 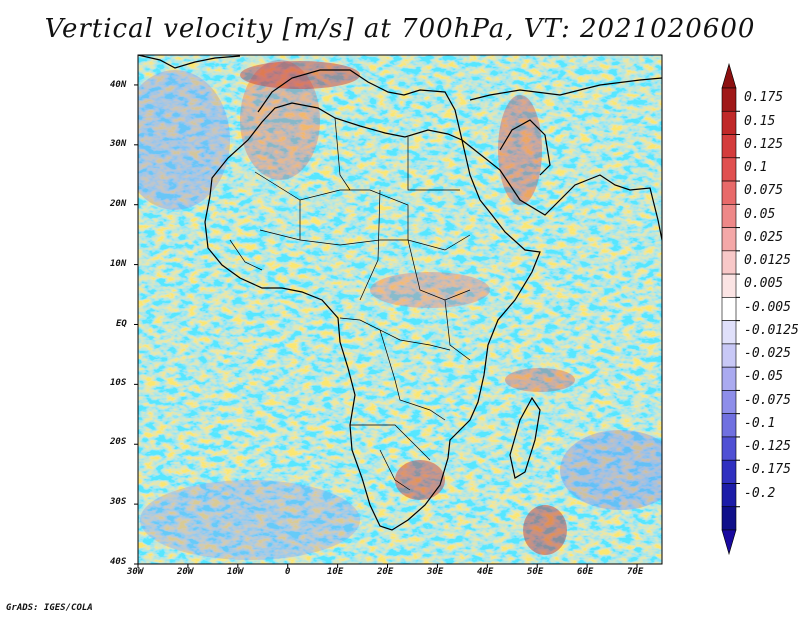 I want to click on colorbar, so click(x=730, y=309).